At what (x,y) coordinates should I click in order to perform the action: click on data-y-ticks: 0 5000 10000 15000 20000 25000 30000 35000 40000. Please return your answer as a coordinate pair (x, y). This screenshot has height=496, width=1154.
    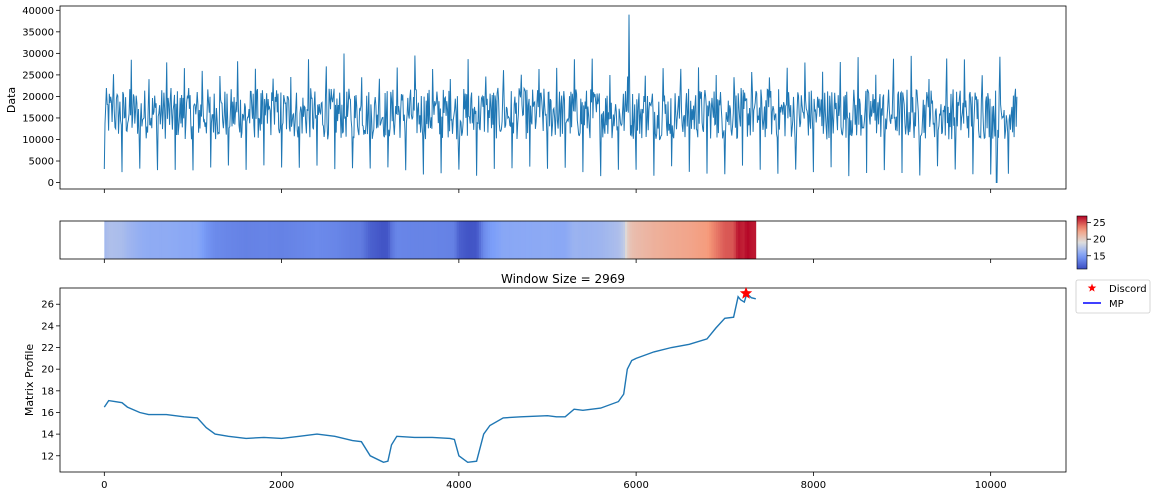
    Looking at the image, I should click on (41, 97).